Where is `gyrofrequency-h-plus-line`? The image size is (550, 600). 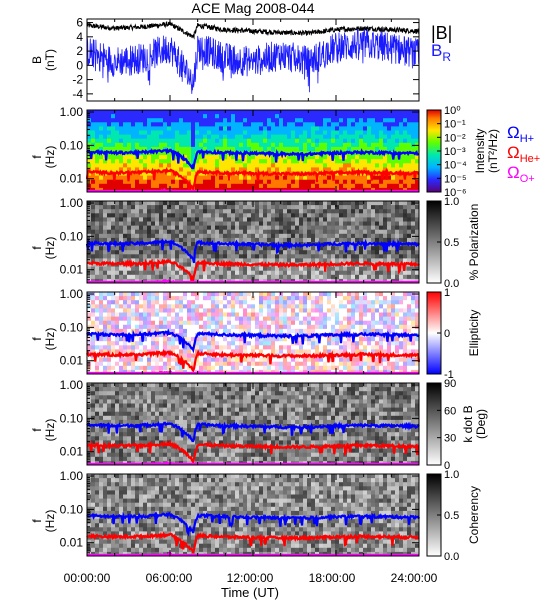 gyrofrequency-h-plus-line is located at coordinates (252, 251).